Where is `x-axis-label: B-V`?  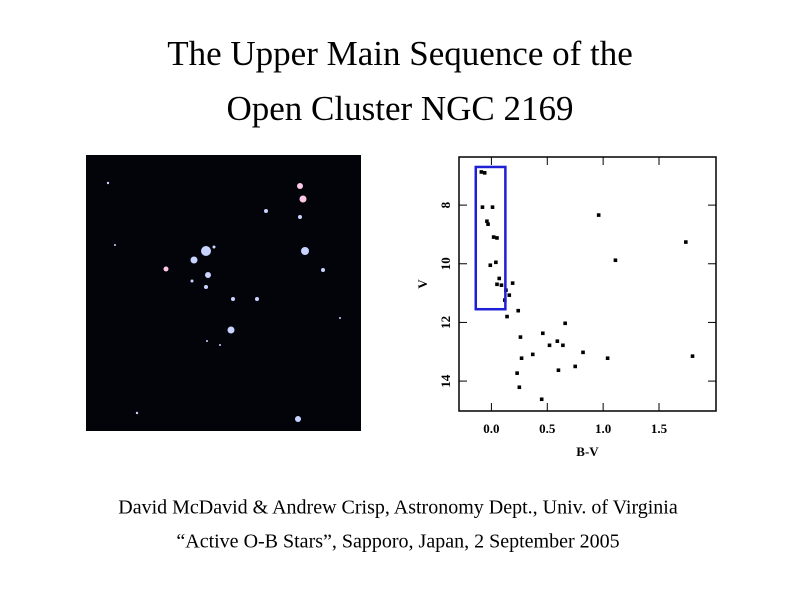 x-axis-label: B-V is located at coordinates (587, 451).